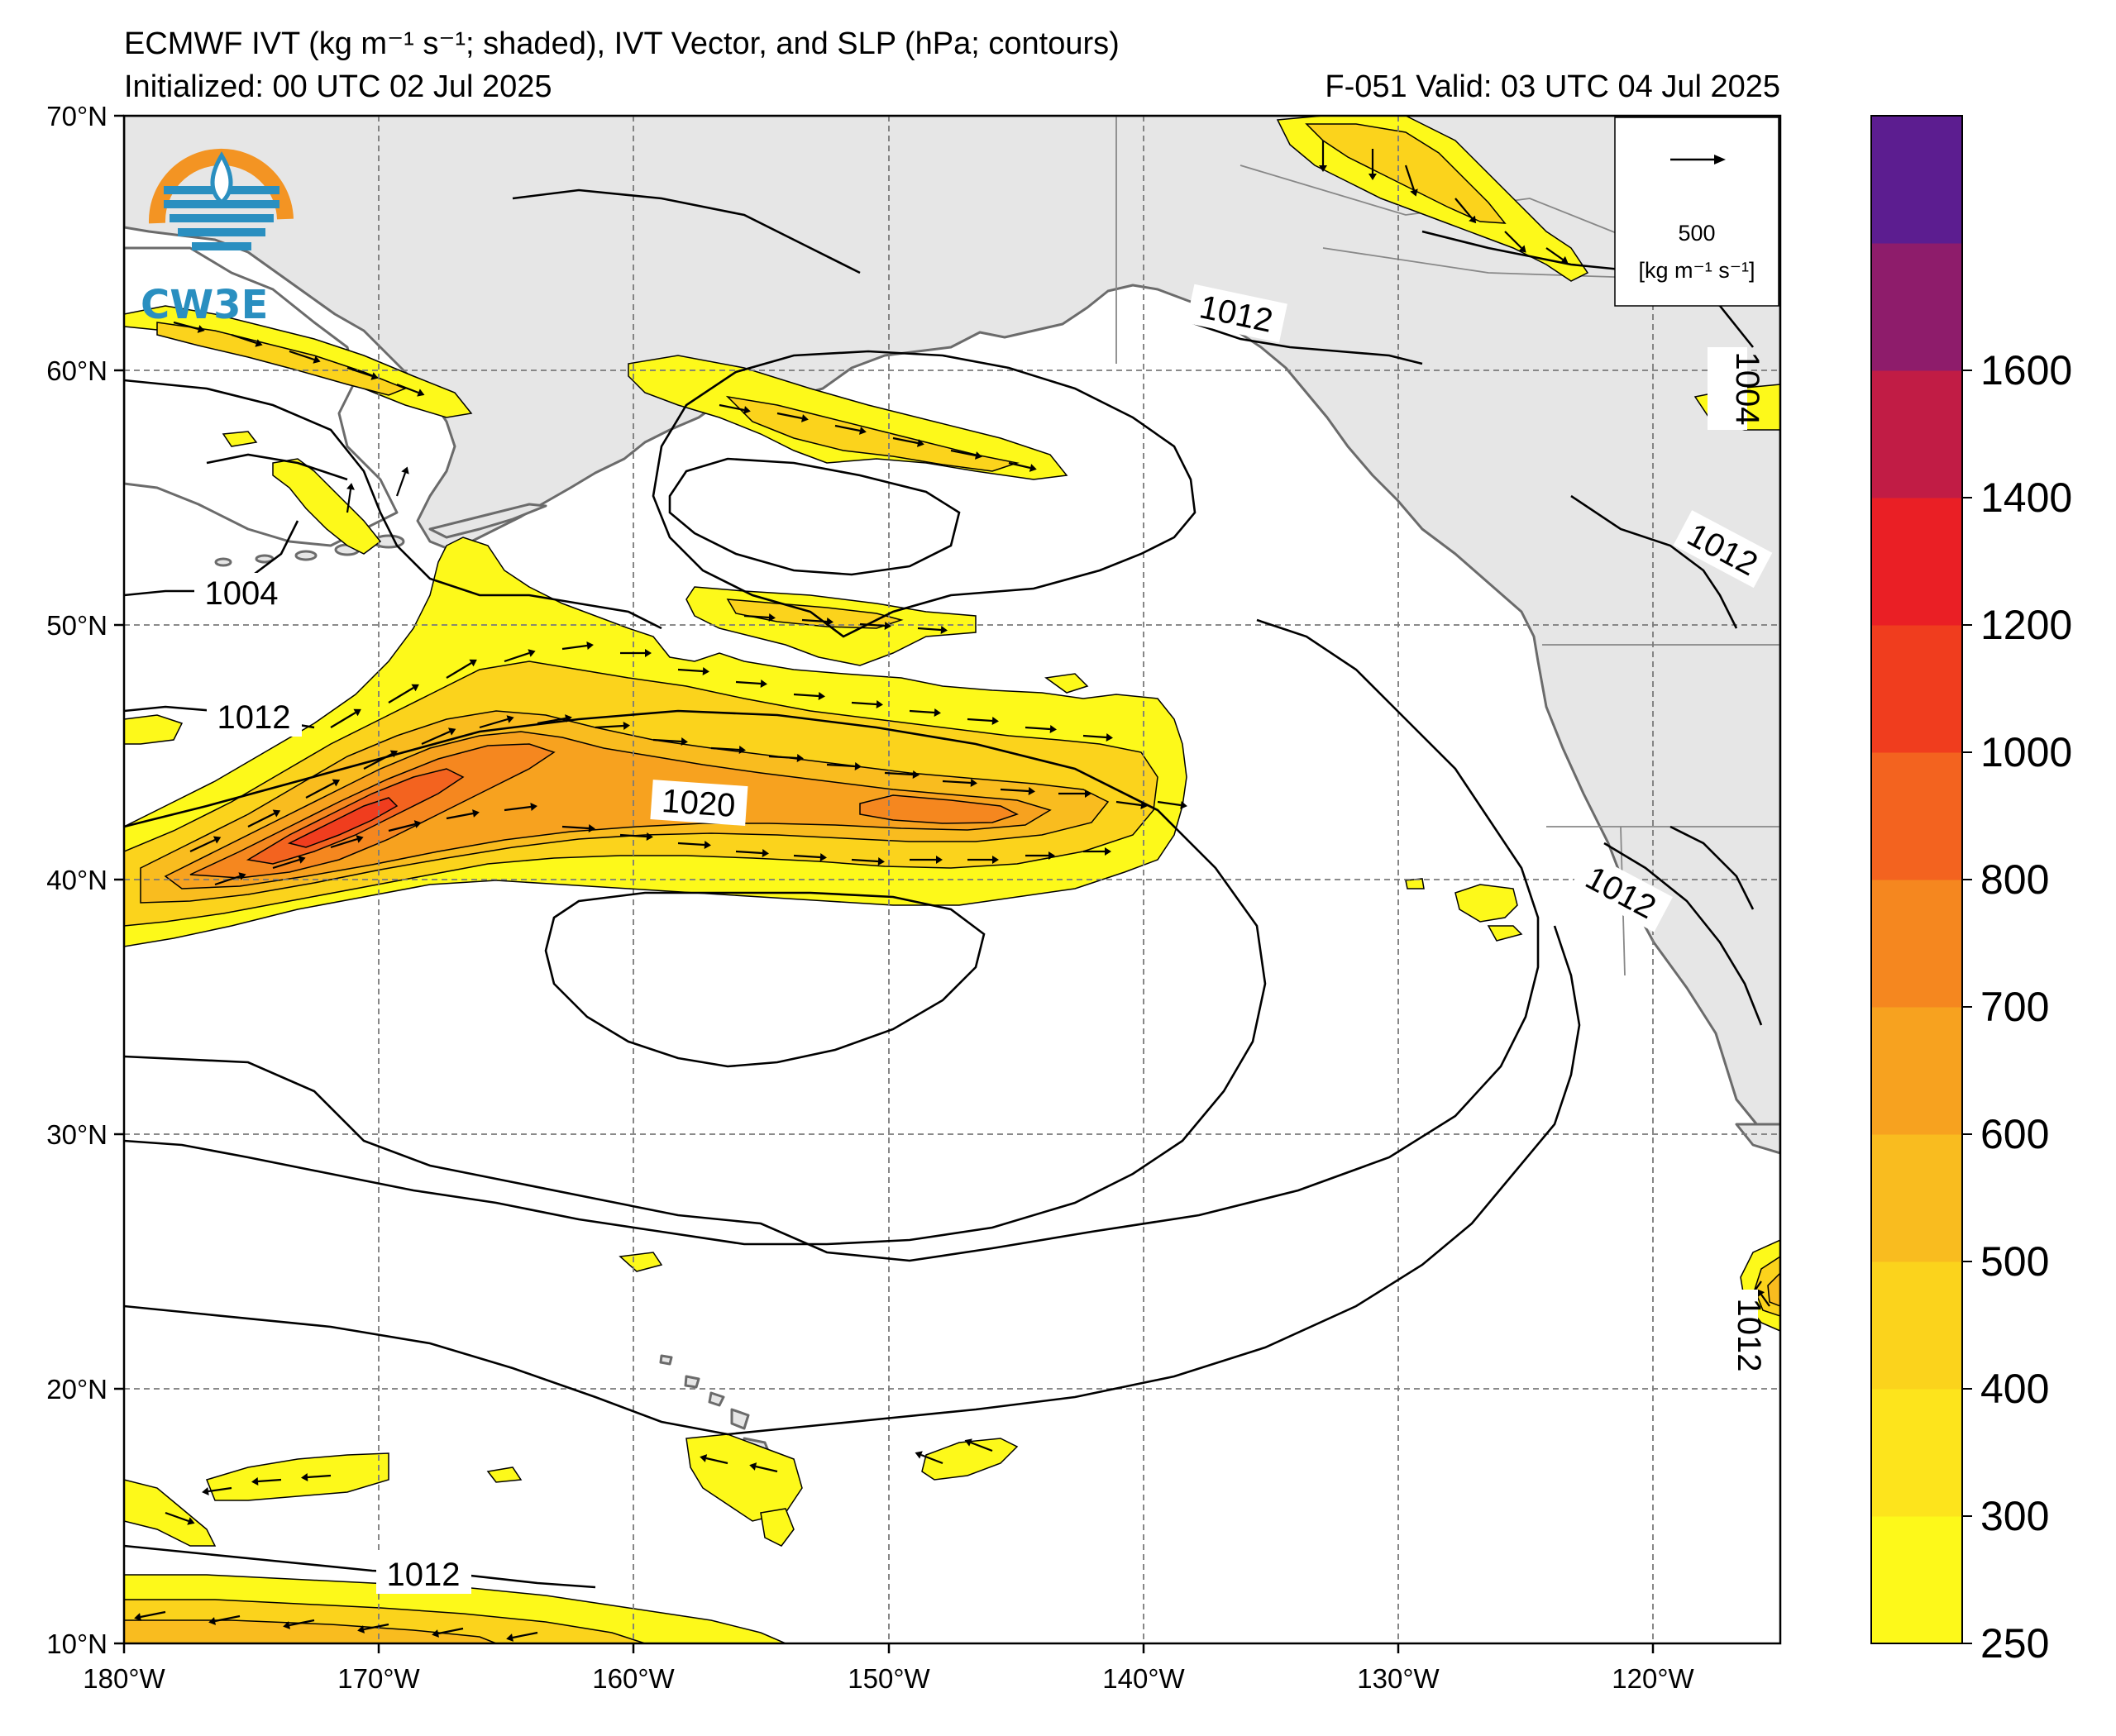 This screenshot has height=1736, width=2116. I want to click on lon-tick-label: 140°W, so click(1143, 1678).